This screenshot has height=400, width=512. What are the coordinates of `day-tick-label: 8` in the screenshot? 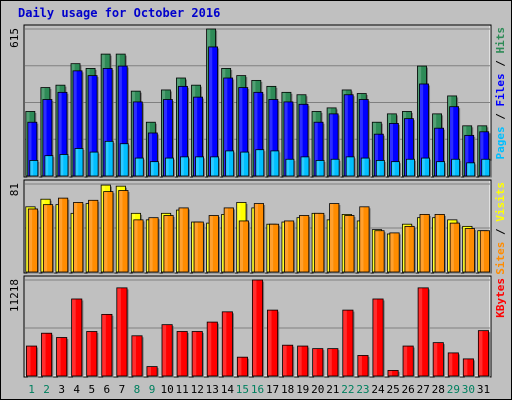 It's located at (137, 389).